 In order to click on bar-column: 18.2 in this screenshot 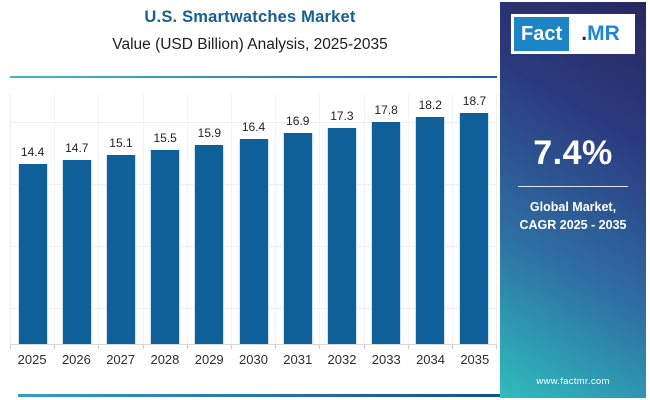, I will do `click(431, 219)`.